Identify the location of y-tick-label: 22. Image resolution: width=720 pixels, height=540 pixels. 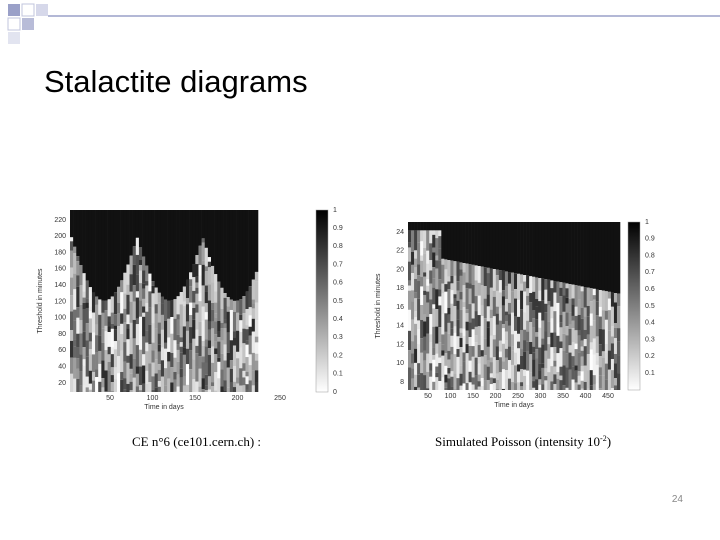
(400, 251).